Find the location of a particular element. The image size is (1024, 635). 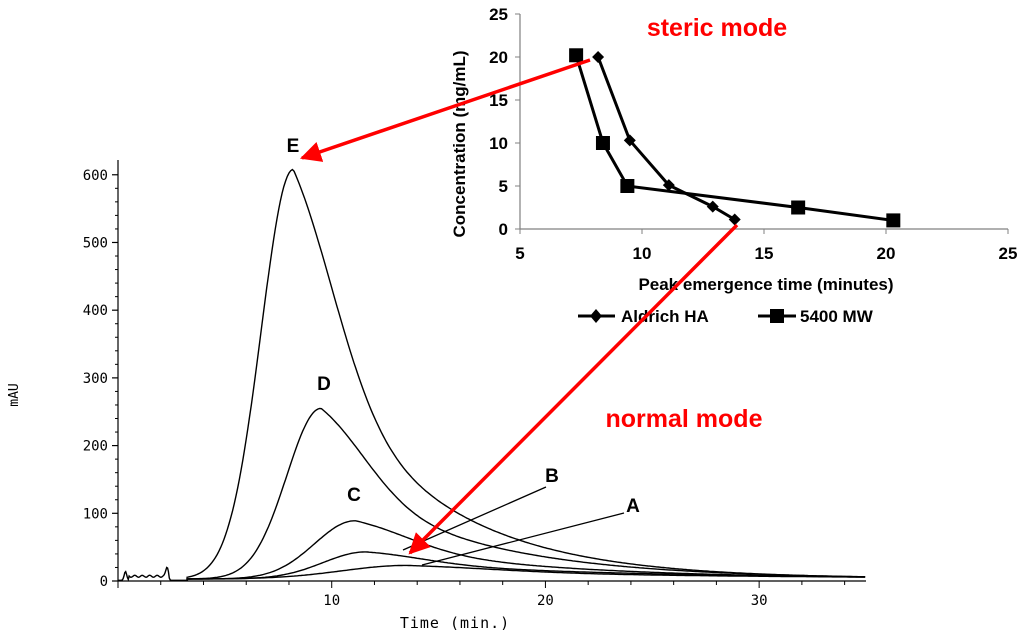

inset-line-aldrich-ha is located at coordinates (666, 138).